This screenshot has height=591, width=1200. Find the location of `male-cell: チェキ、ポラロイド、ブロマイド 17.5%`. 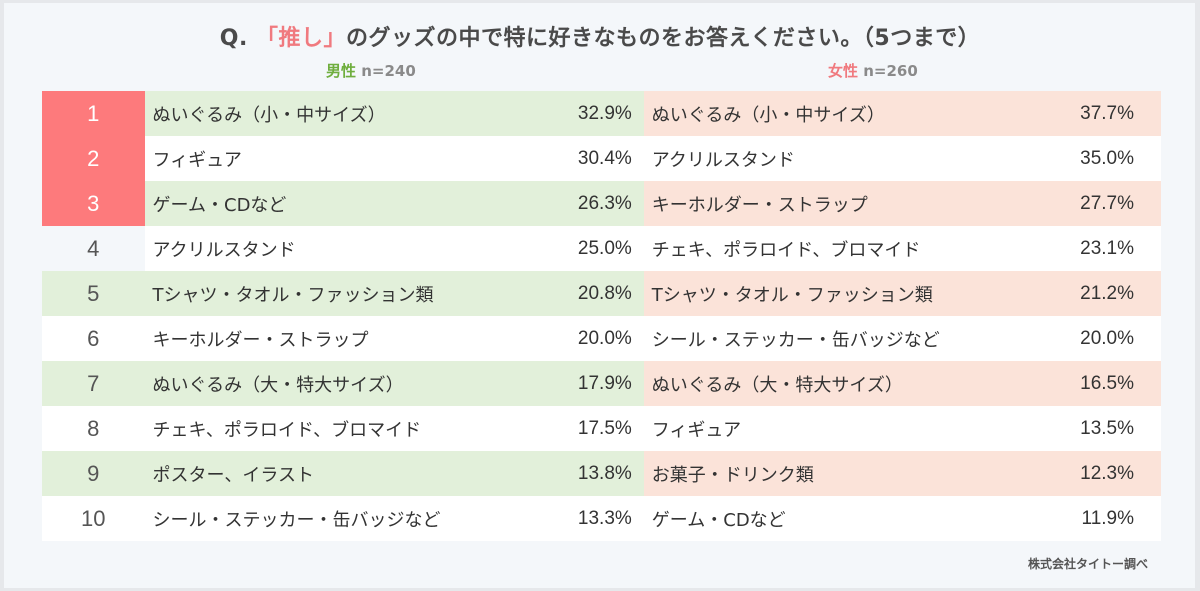

male-cell: チェキ、ポラロイド、ブロマイド 17.5% is located at coordinates (394, 428).